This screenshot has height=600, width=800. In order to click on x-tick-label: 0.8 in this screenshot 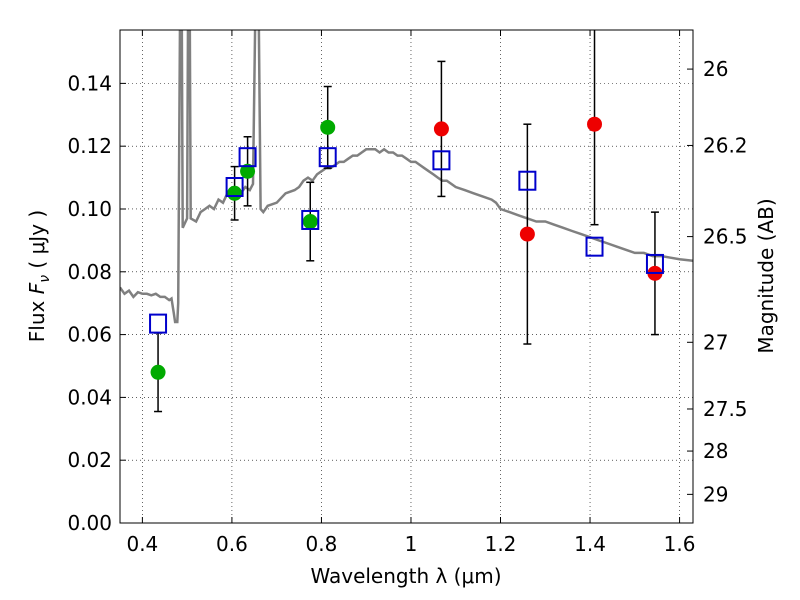, I will do `click(322, 544)`.